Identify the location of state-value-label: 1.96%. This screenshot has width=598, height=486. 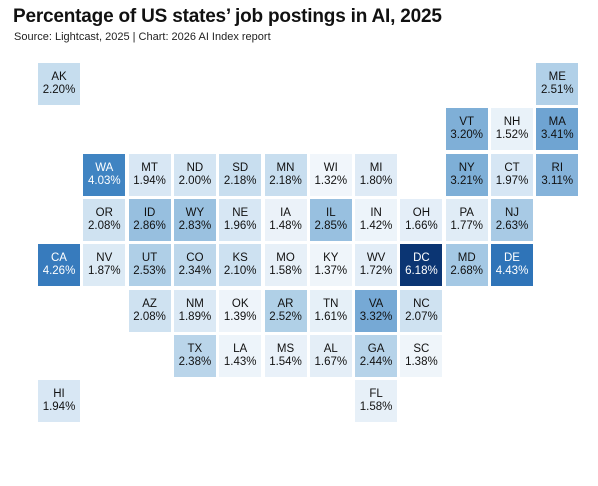
(240, 225).